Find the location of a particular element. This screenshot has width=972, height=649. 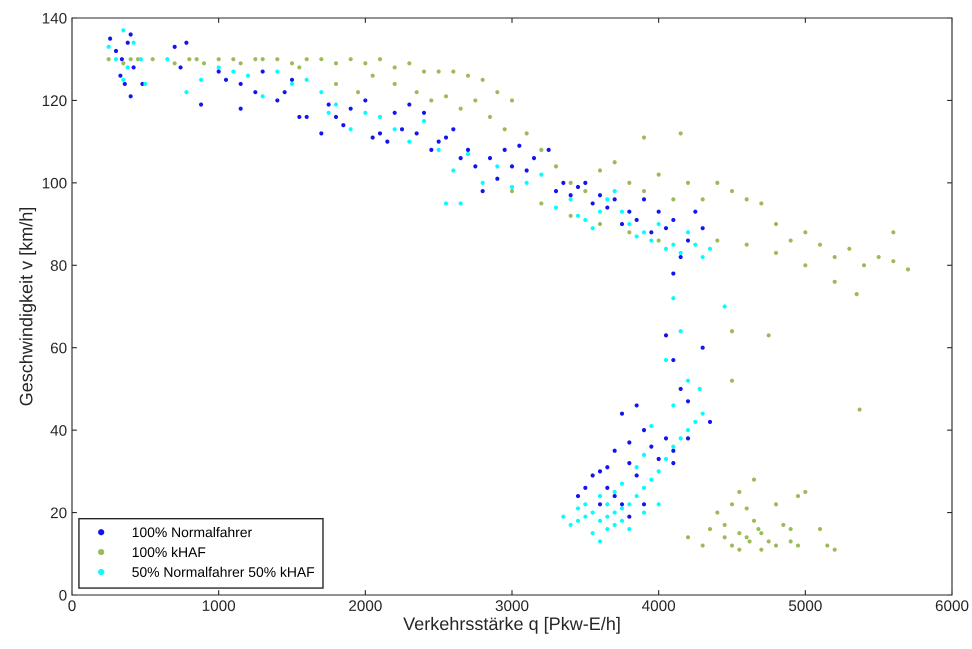

y-tick-label: 100 is located at coordinates (54, 183).